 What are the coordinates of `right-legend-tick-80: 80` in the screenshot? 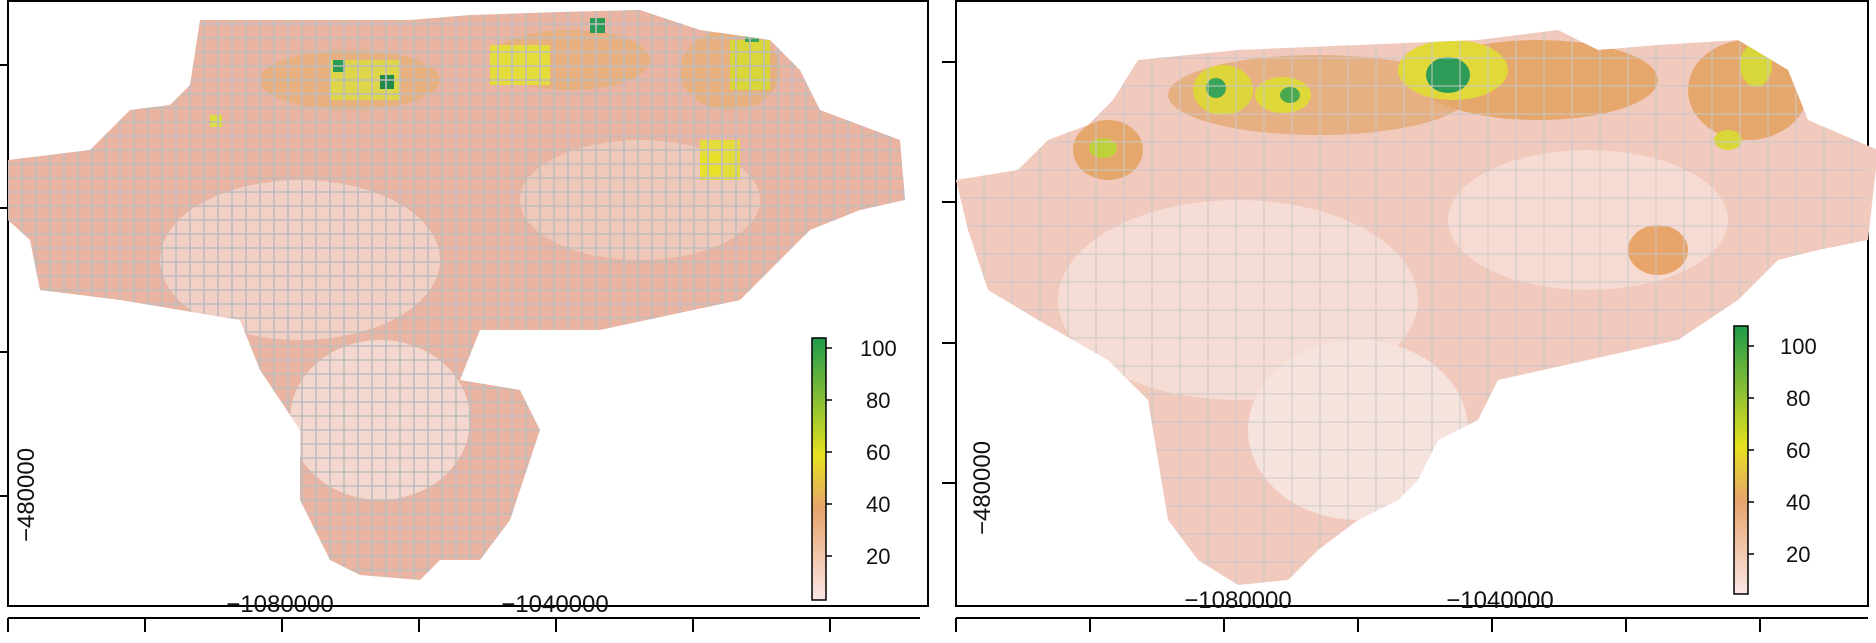 It's located at (1798, 398).